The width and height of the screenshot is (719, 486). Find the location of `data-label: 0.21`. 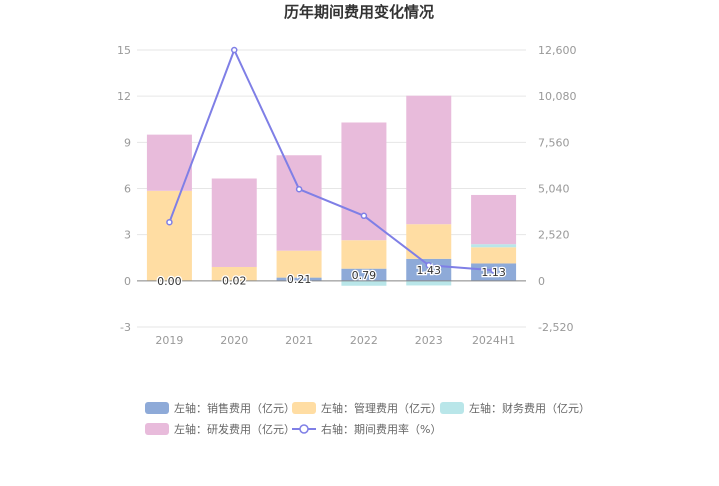

data-label: 0.21 is located at coordinates (299, 279).